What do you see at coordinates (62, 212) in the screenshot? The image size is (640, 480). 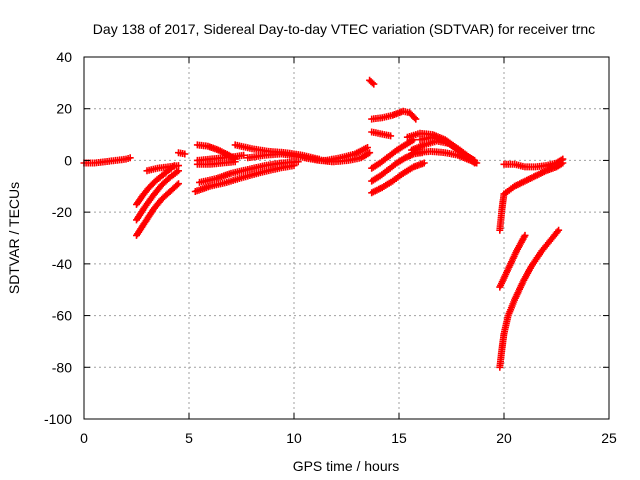 I see `y-tick-label: -20` at bounding box center [62, 212].